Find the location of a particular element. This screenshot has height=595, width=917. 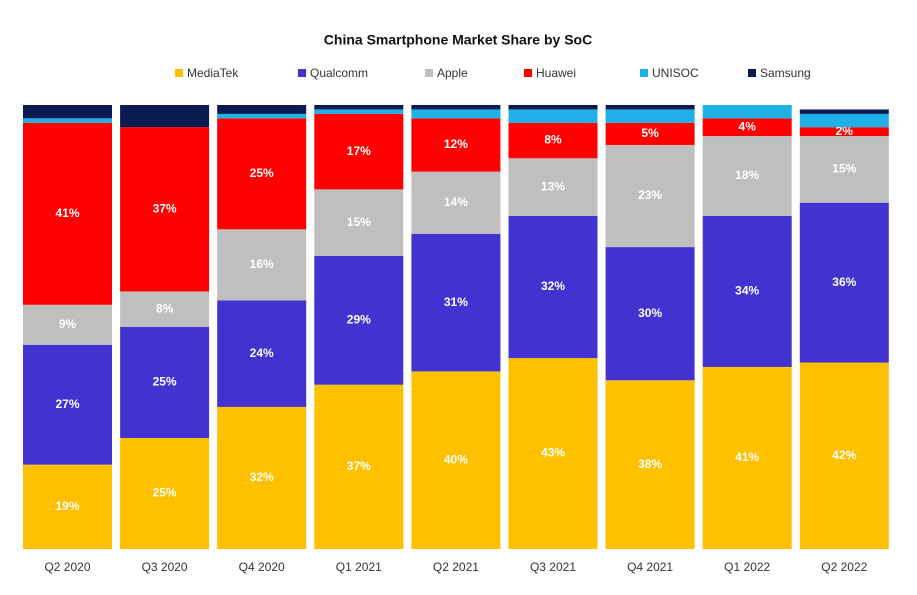

x-tick-label: Q3 2020 is located at coordinates (165, 567).